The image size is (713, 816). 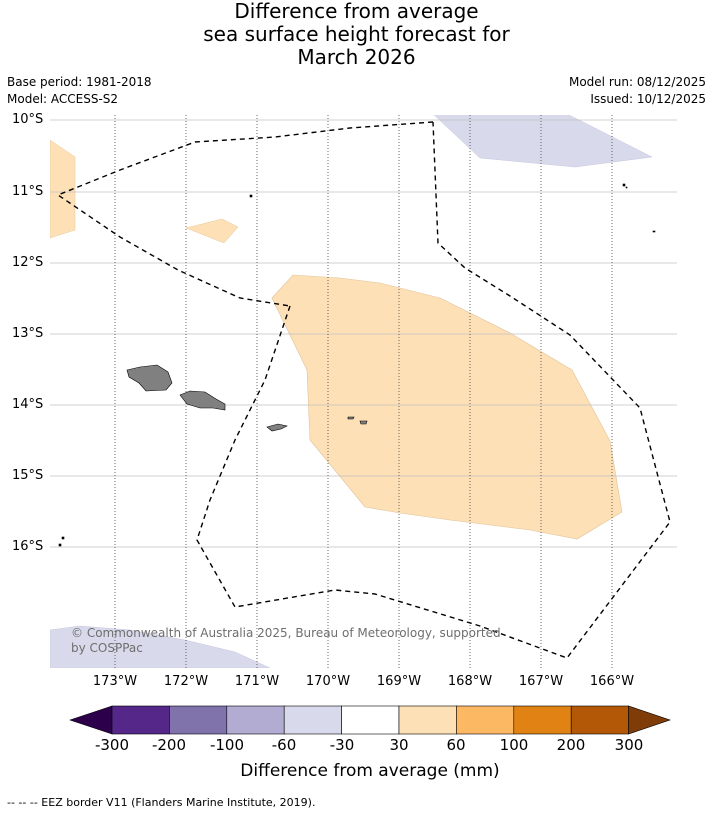 What do you see at coordinates (28, 119) in the screenshot?
I see `lat-label-10s: 10°S` at bounding box center [28, 119].